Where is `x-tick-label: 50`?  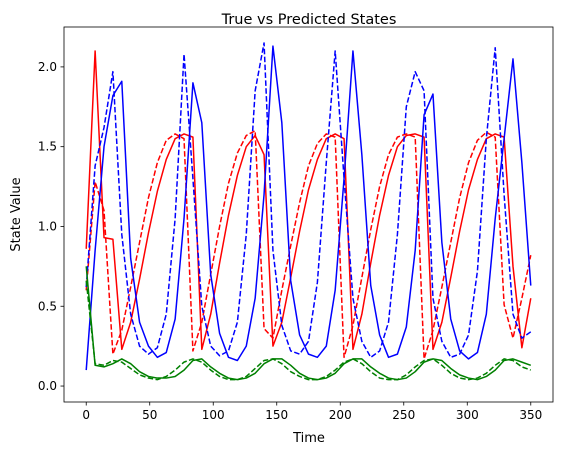
x-tick-label: 50 is located at coordinates (149, 415).